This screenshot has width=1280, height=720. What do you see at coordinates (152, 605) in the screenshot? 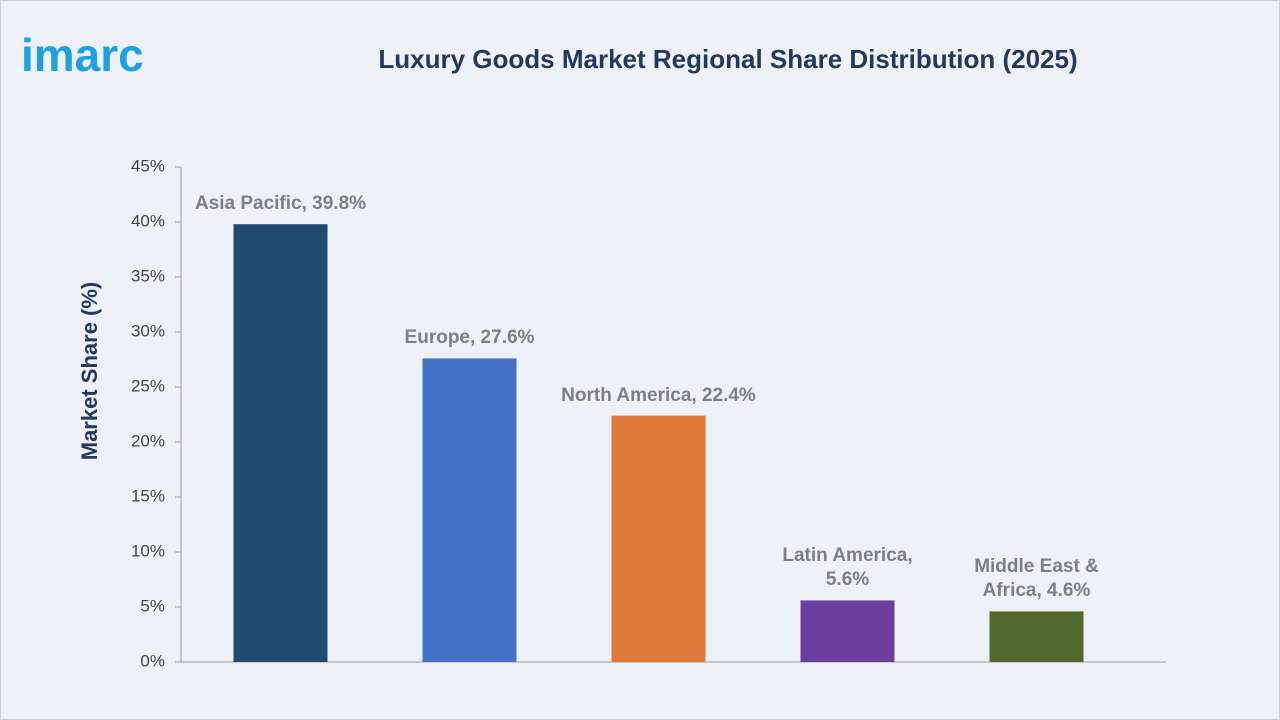
I see `y-tick-label: 5%` at bounding box center [152, 605].